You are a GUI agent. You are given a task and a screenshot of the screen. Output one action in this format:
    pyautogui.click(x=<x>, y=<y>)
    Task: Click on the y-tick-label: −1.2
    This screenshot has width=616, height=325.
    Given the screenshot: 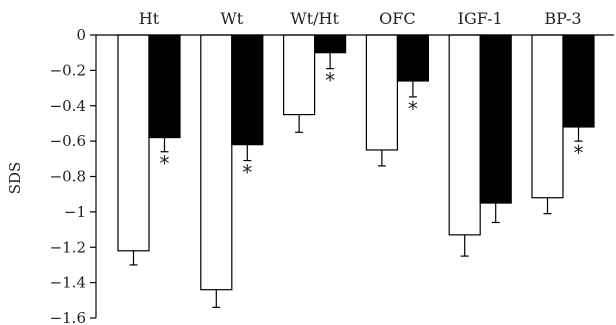 What is the action you would take?
    pyautogui.click(x=68, y=247)
    